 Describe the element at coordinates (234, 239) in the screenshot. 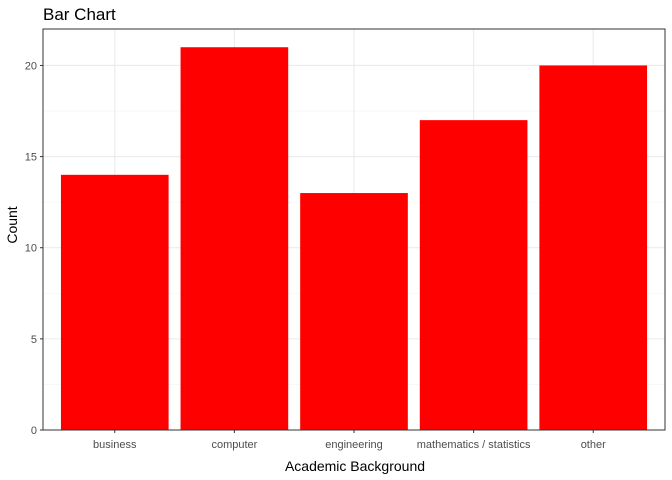

I see `bar-computer` at that location.